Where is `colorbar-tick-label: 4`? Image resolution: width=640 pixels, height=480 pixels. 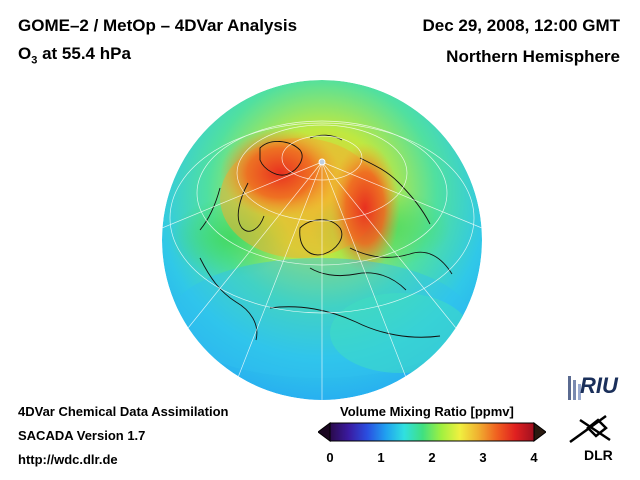
colorbar-tick-label: 4 is located at coordinates (534, 457).